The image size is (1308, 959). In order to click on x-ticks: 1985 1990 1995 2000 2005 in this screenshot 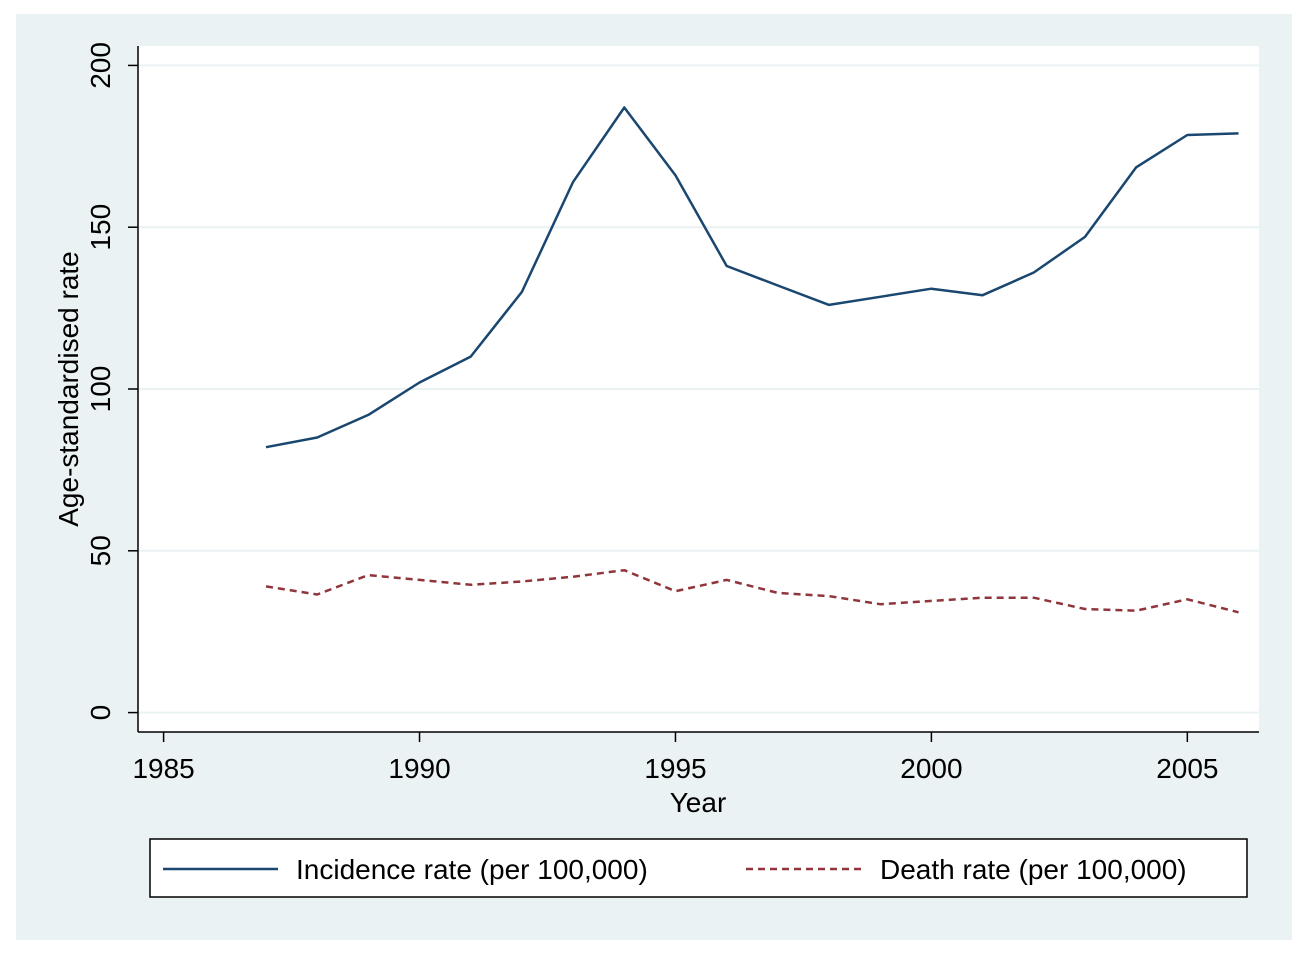, I will do `click(675, 758)`.